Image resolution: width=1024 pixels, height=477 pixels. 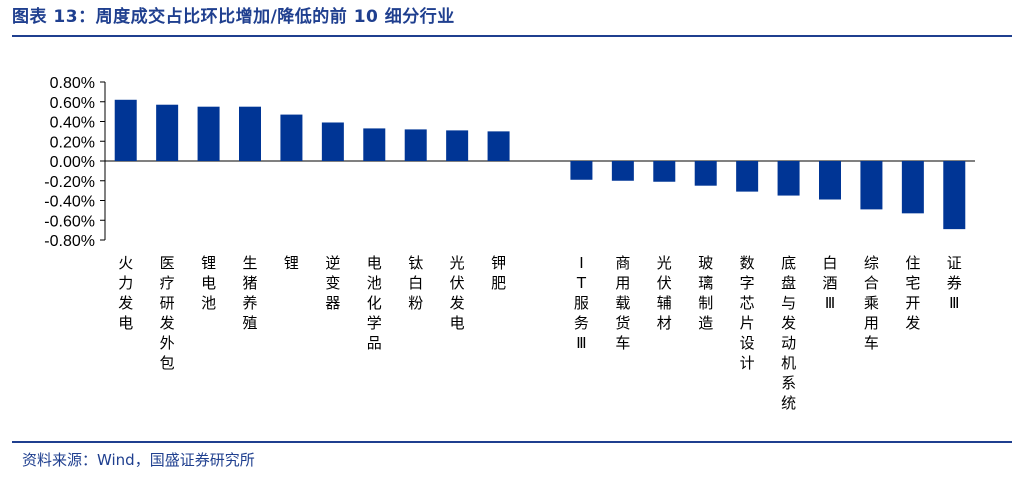 I want to click on source-note: 资料来源：Wind，国盛证券研究所, so click(x=138, y=460).